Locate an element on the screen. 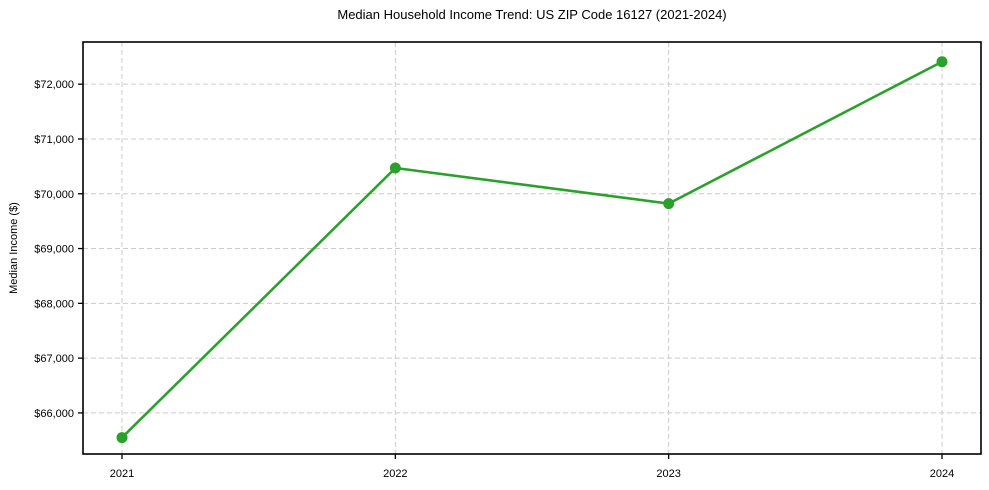 The image size is (989, 490). x-tick-label: 2023 is located at coordinates (668, 474).